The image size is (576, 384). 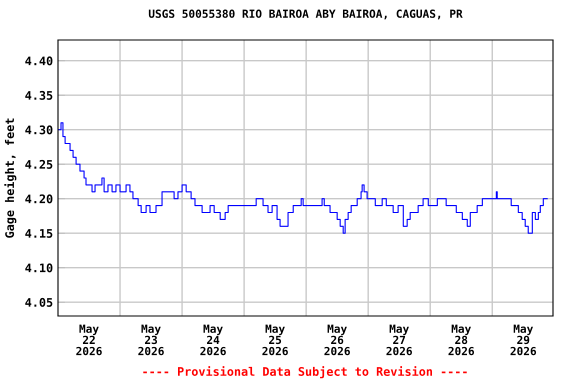 What do you see at coordinates (38, 129) in the screenshot?
I see `y-tick-label: 4.30` at bounding box center [38, 129].